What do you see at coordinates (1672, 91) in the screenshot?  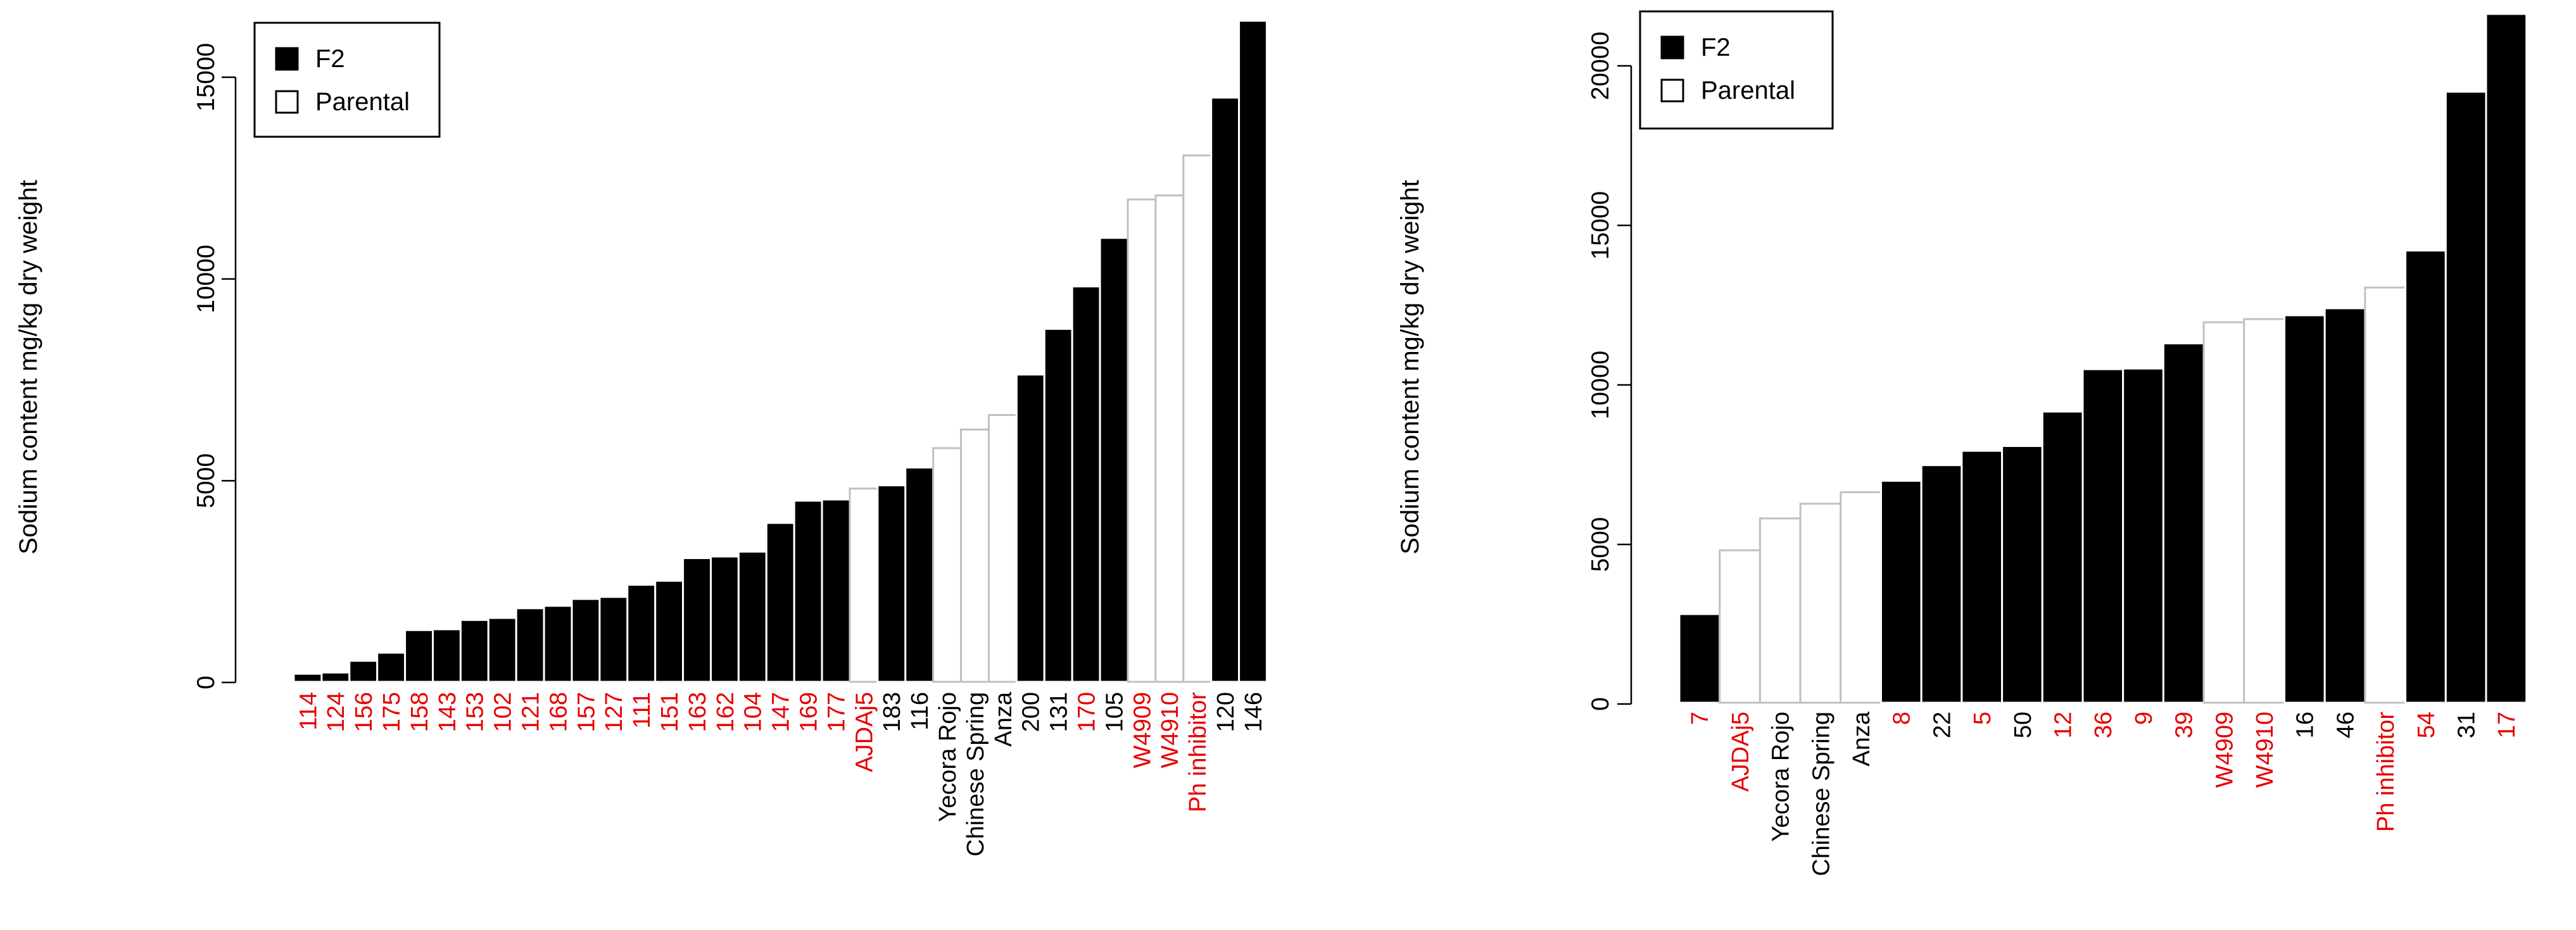 I see `legend-swatch-parental` at bounding box center [1672, 91].